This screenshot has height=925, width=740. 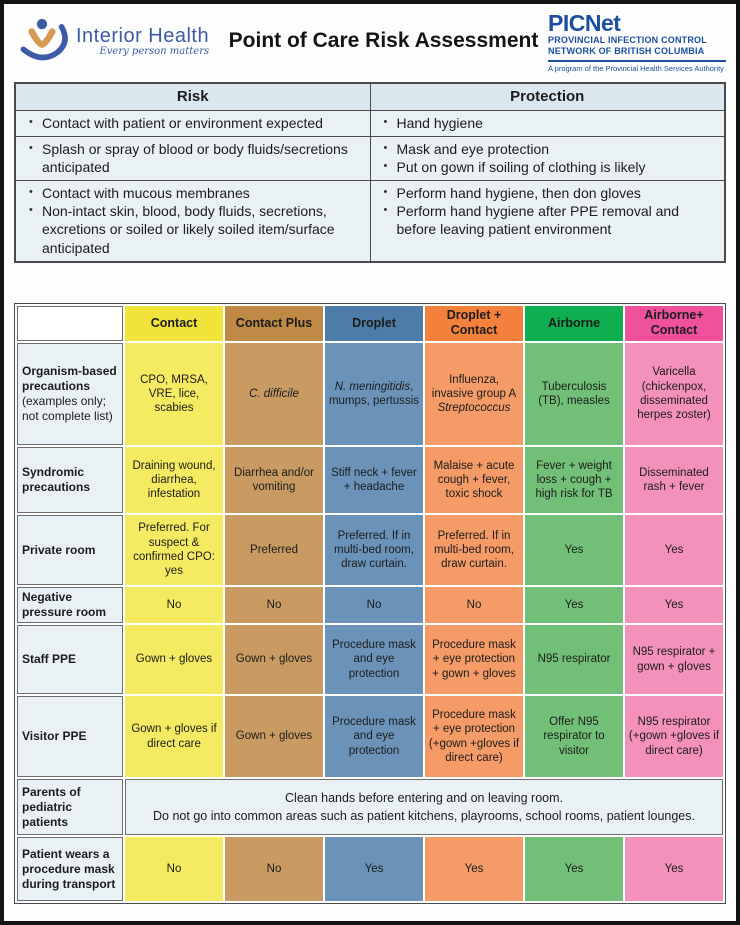 I want to click on cell-organism-airborne: Tuberculosis (TB), measles, so click(x=574, y=394).